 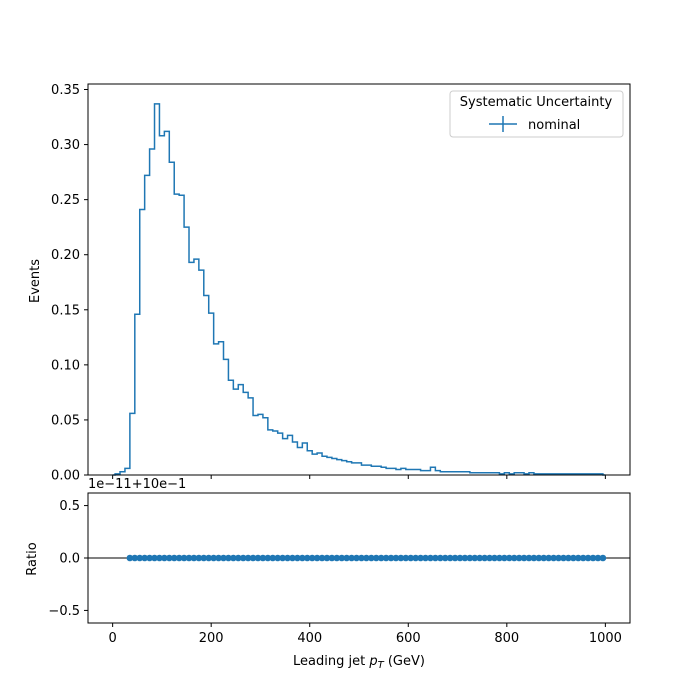 I want to click on ratio-x-tick-label: 600, so click(x=408, y=638).